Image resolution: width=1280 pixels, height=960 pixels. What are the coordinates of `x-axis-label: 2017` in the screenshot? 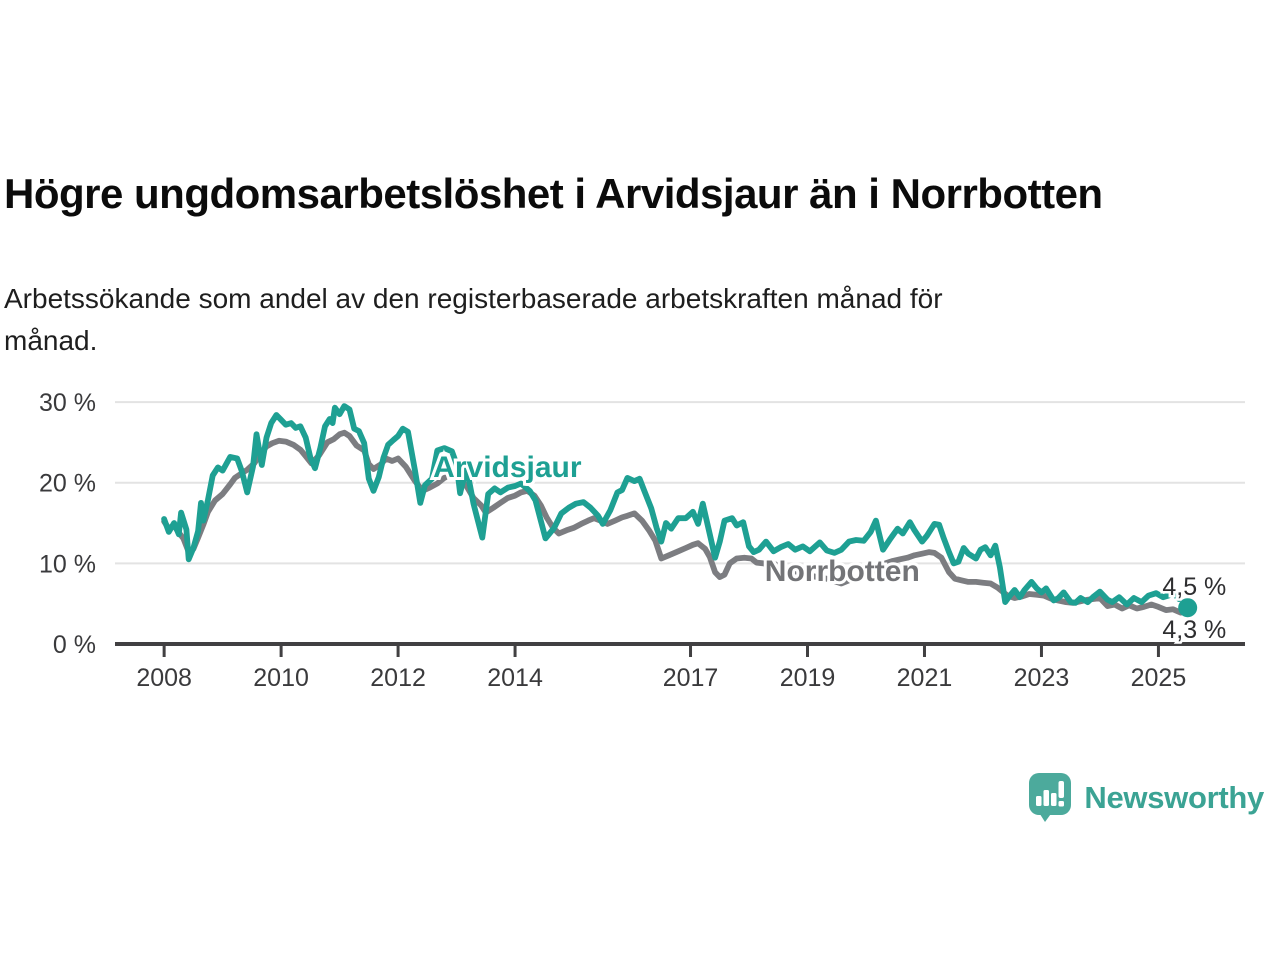 It's located at (691, 678).